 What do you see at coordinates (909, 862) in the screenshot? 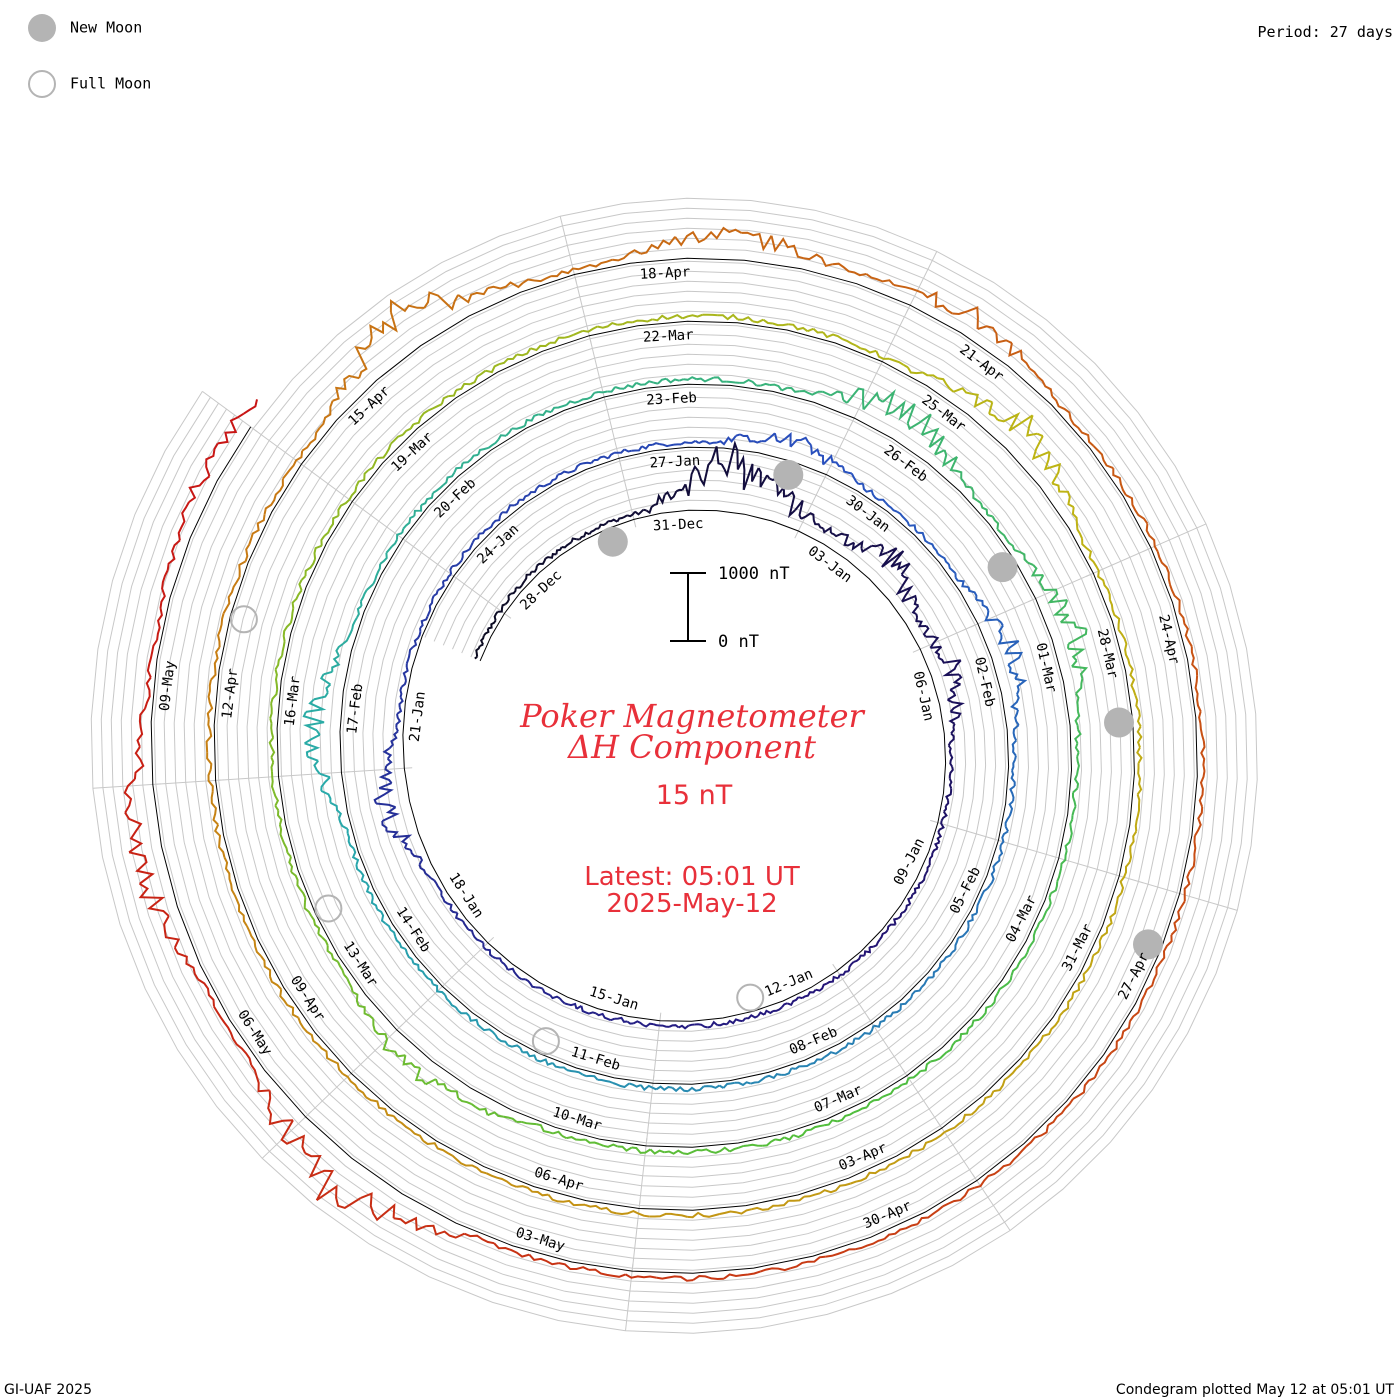
I see `date-label: 09-Jan` at bounding box center [909, 862].